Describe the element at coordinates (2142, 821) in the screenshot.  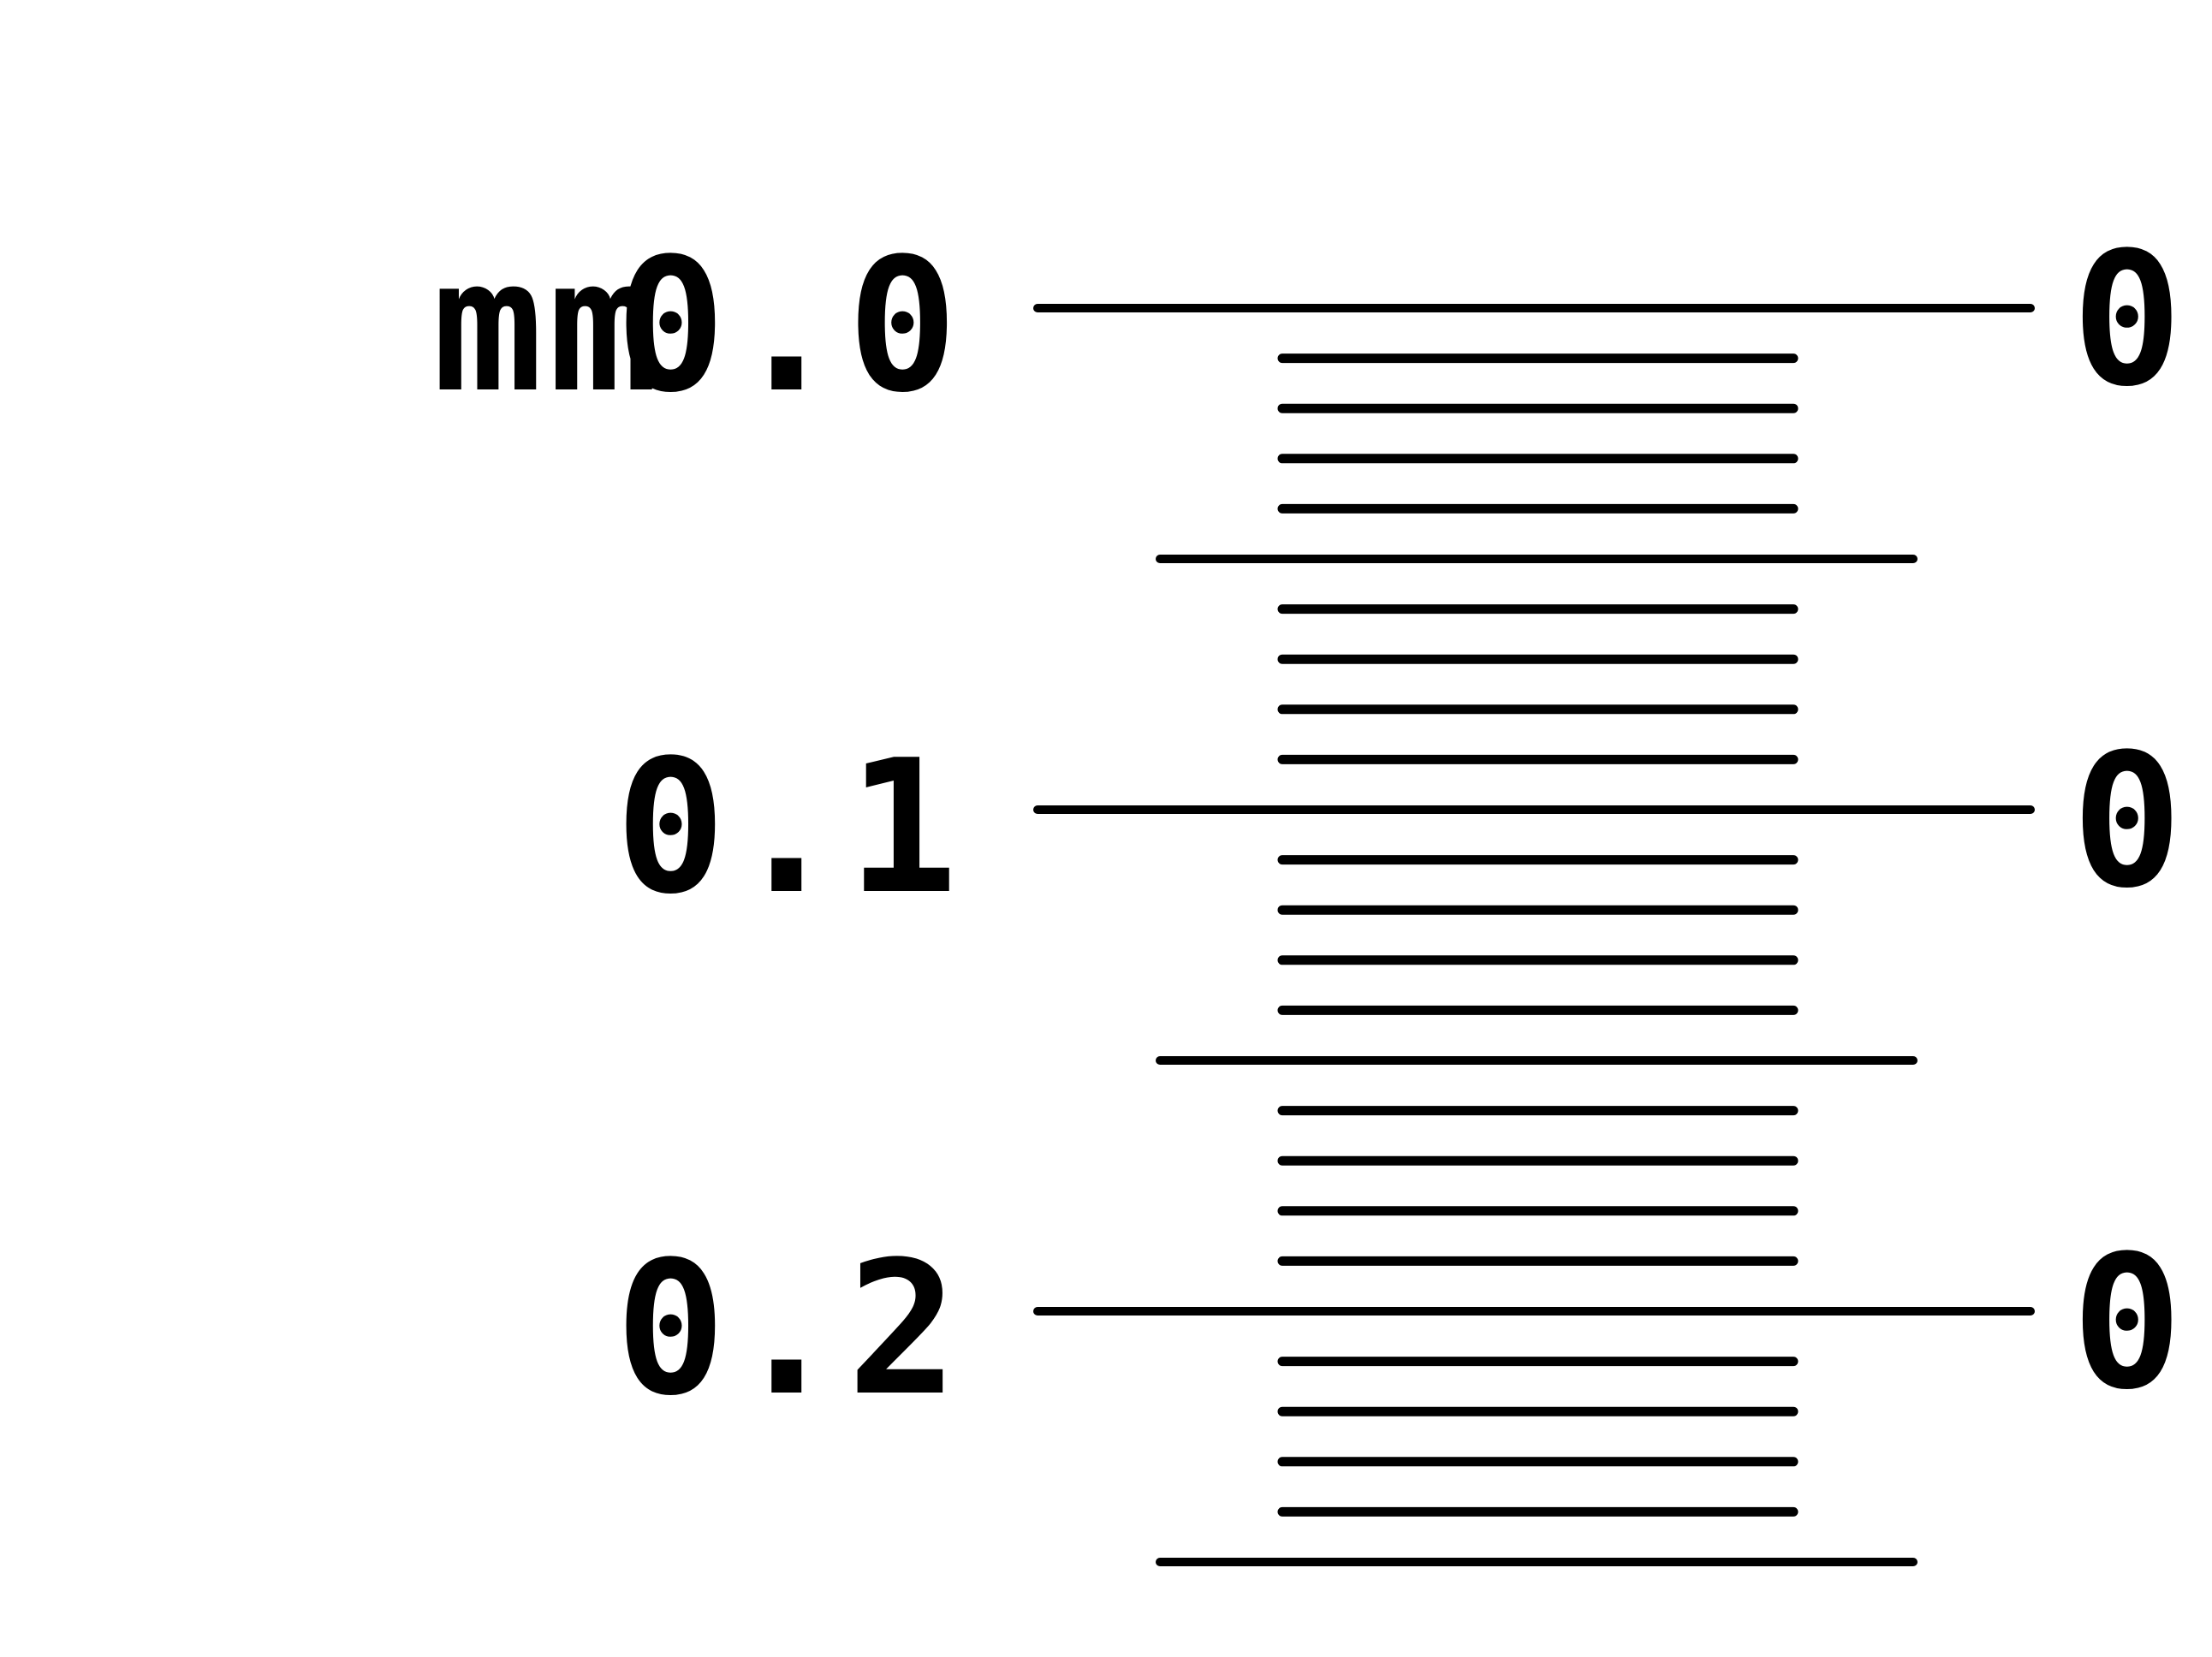
I see `right-label-major-1: 0.` at that location.